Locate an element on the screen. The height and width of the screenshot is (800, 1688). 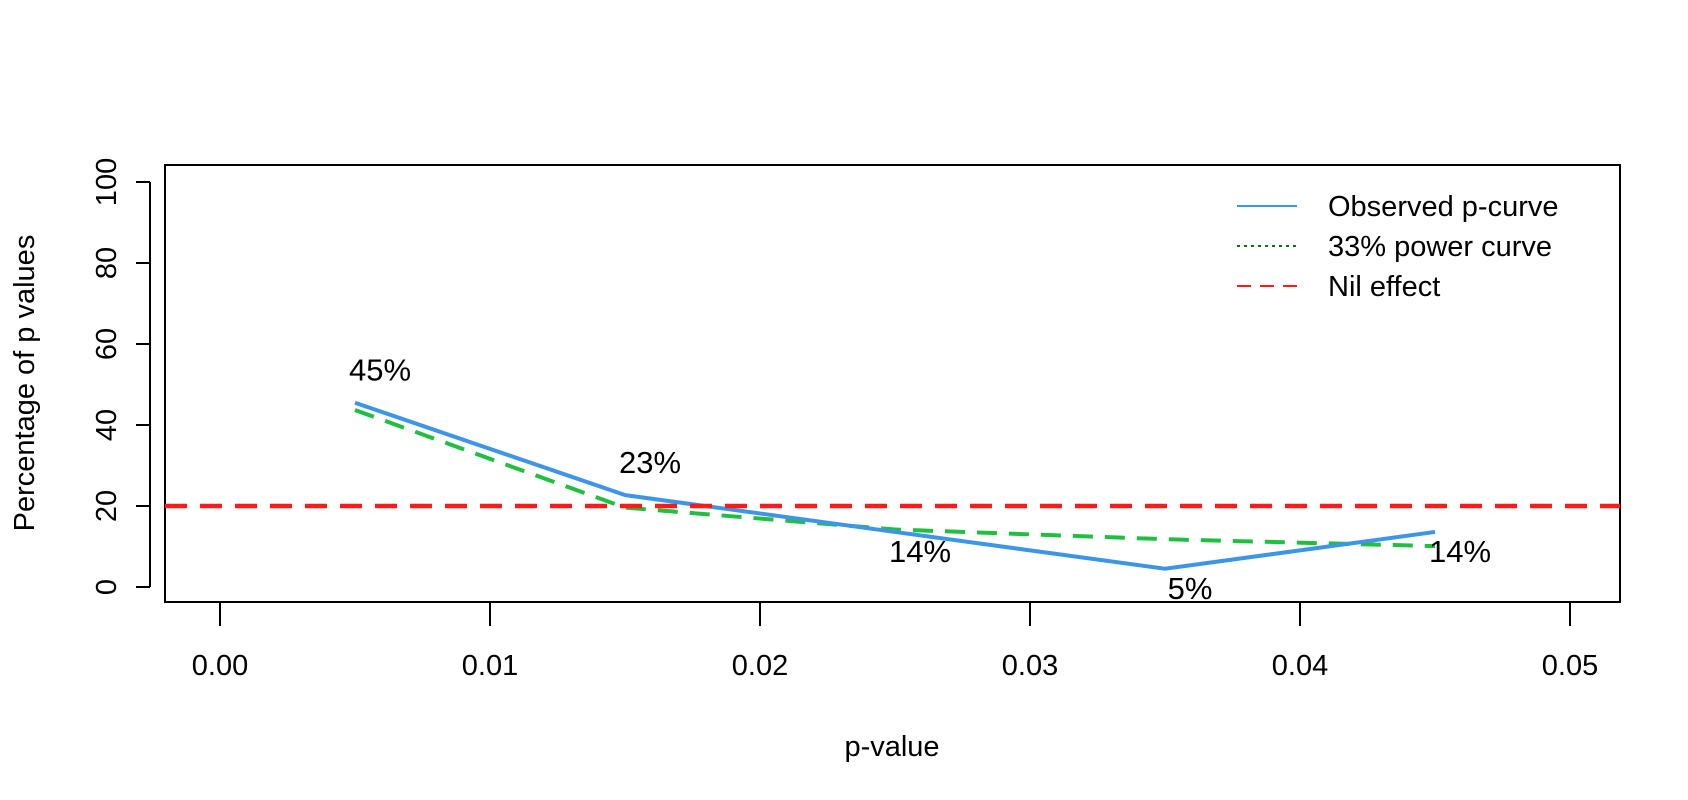
x-axis: 0.00 0.01 0.02 0.03 0.04 0.05 is located at coordinates (895, 641).